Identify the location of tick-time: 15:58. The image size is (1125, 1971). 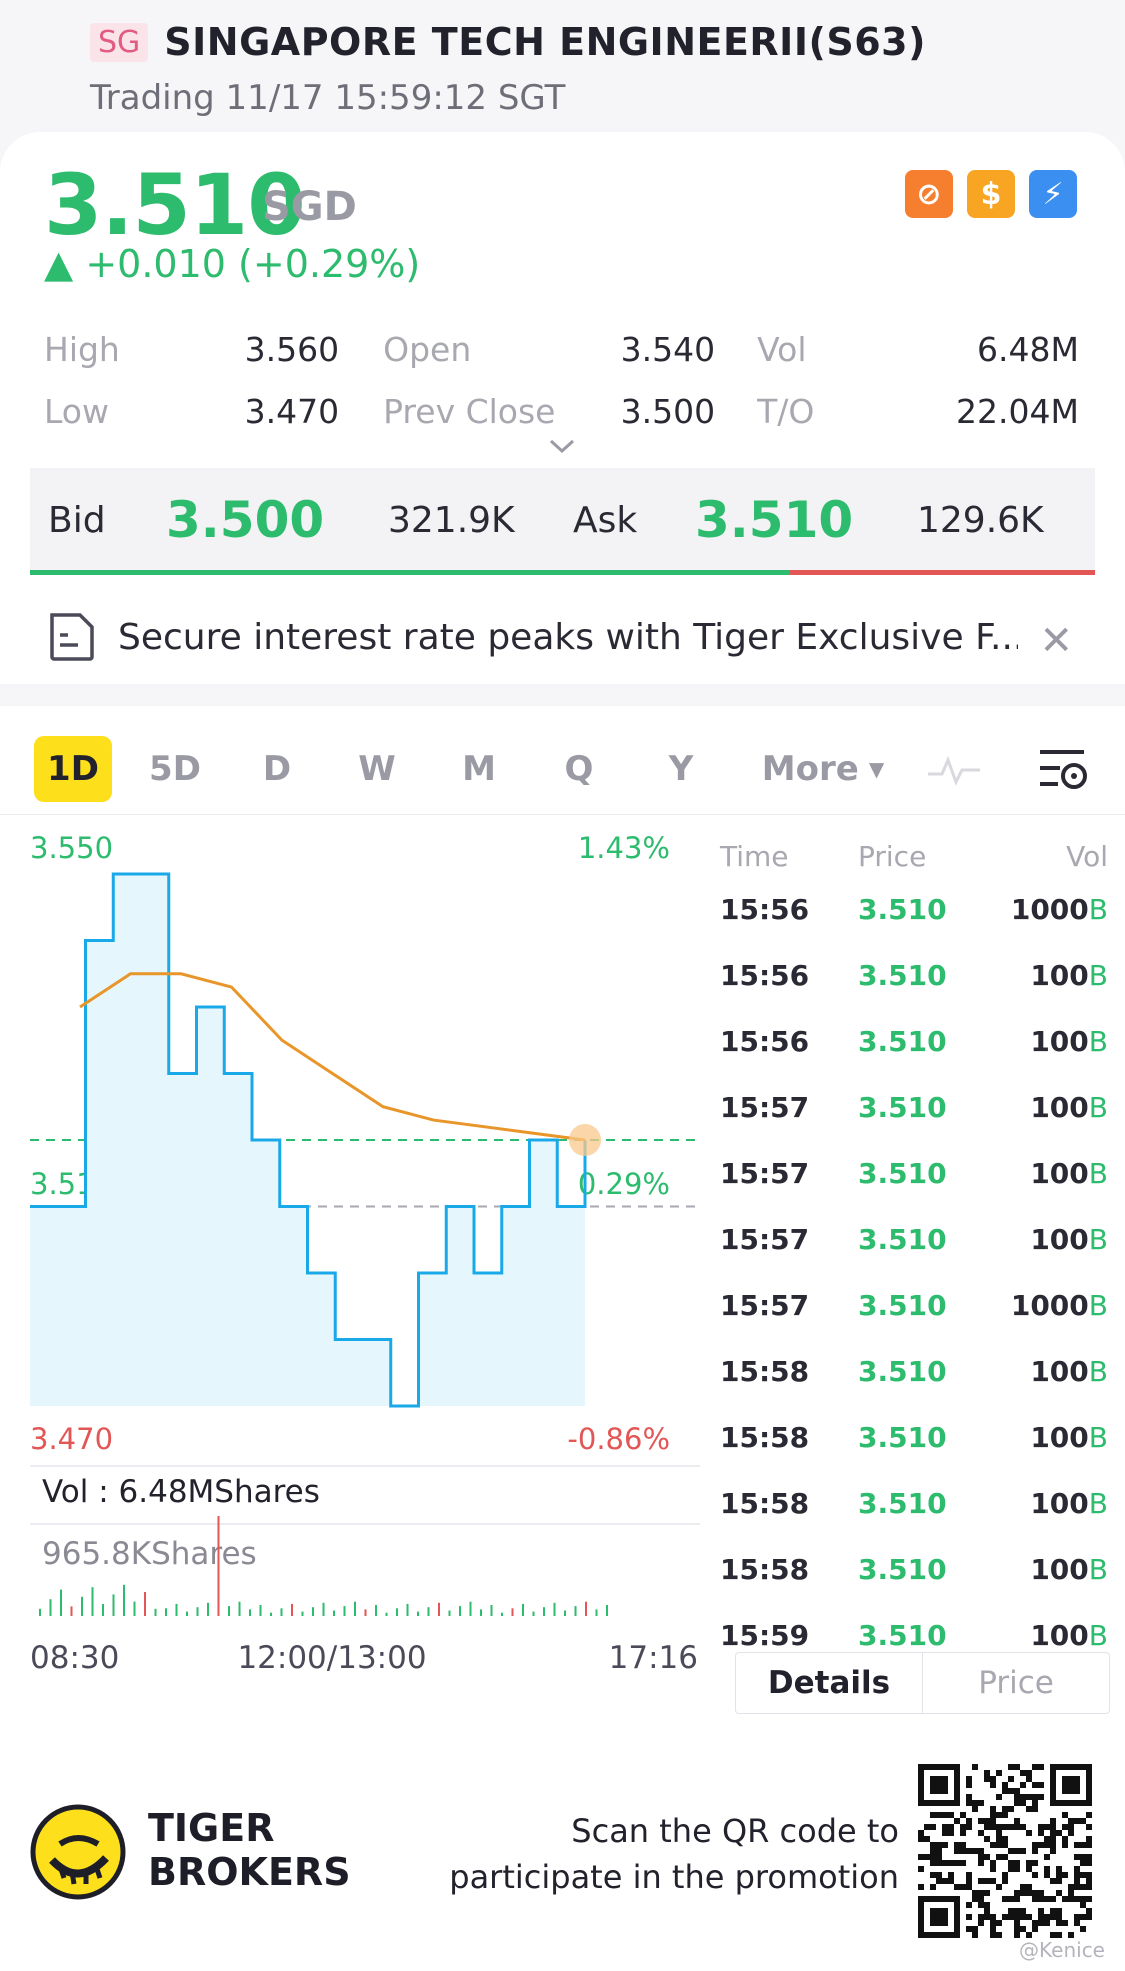
(765, 1437).